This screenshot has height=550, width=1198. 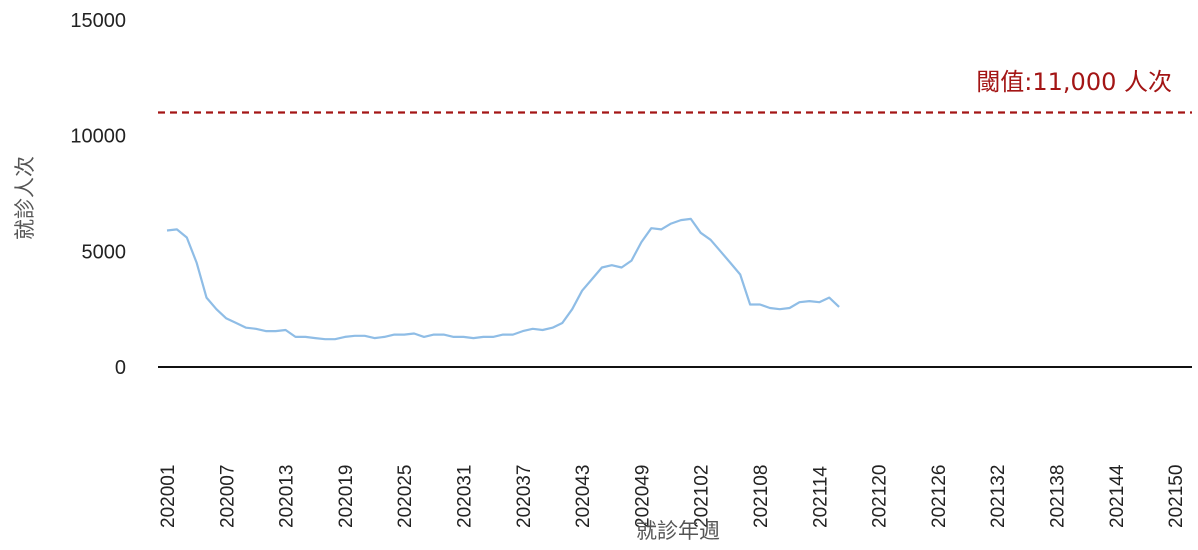 I want to click on x-axis-title: 就診年週, so click(x=678, y=531).